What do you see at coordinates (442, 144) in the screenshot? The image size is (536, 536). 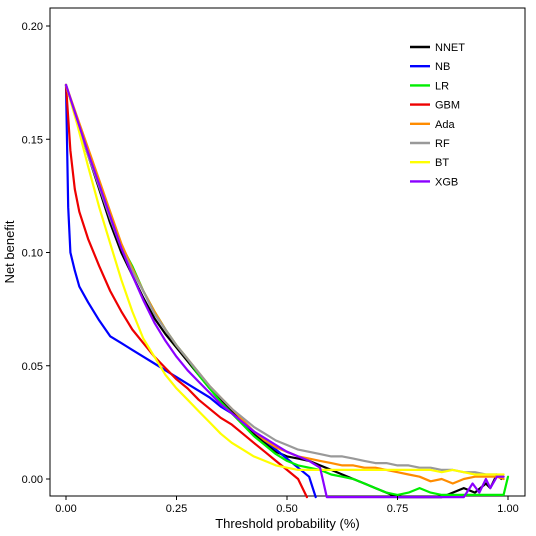 I see `legend-label-rf: RF` at bounding box center [442, 144].